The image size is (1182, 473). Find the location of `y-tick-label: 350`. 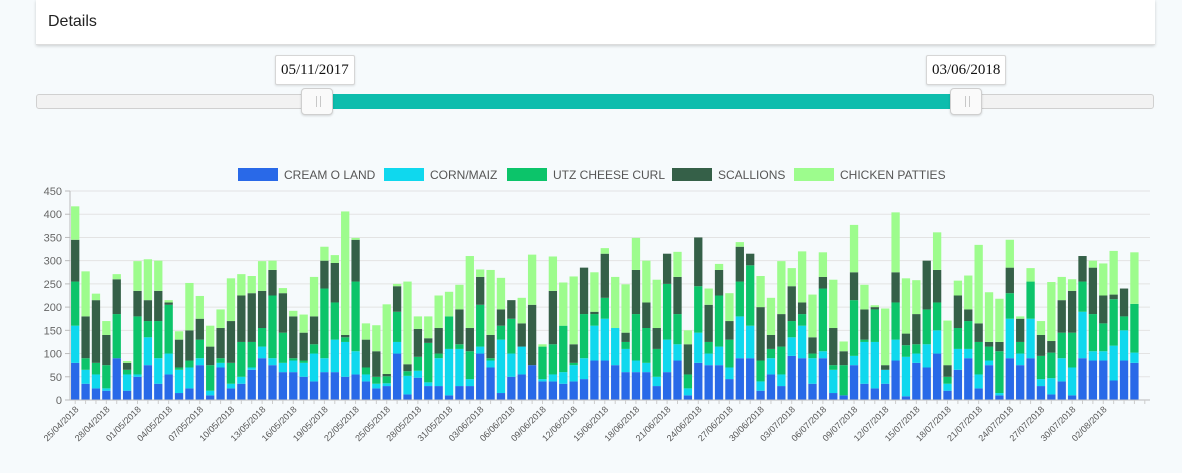

y-tick-label: 350 is located at coordinates (53, 238).